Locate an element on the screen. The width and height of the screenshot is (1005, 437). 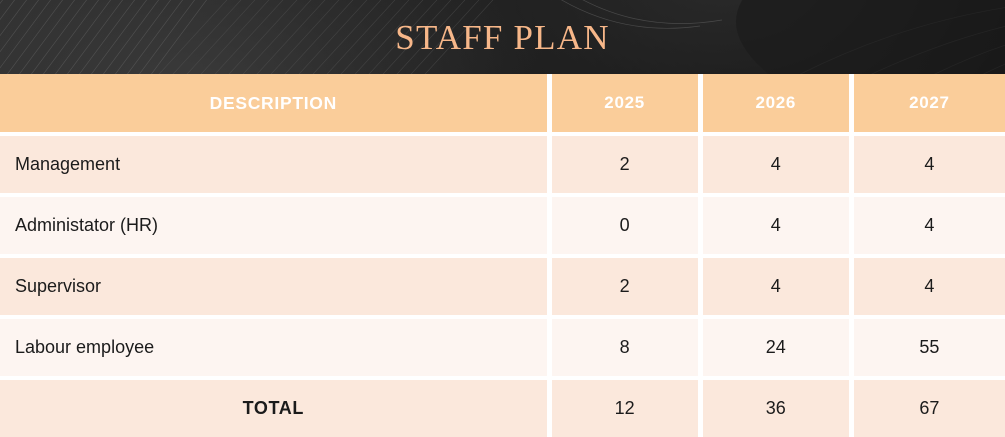
cell-total-2026: 36 is located at coordinates (778, 408).